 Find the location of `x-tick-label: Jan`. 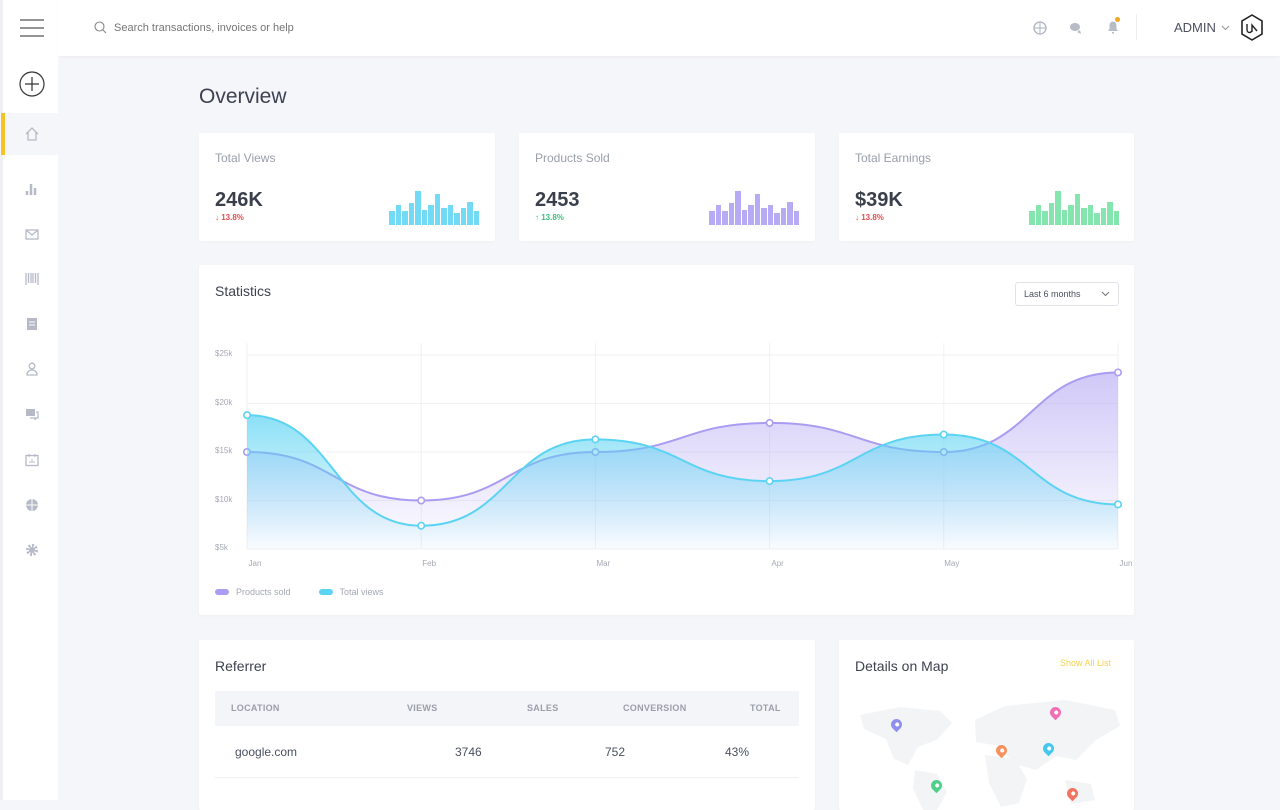

x-tick-label: Jan is located at coordinates (255, 563).